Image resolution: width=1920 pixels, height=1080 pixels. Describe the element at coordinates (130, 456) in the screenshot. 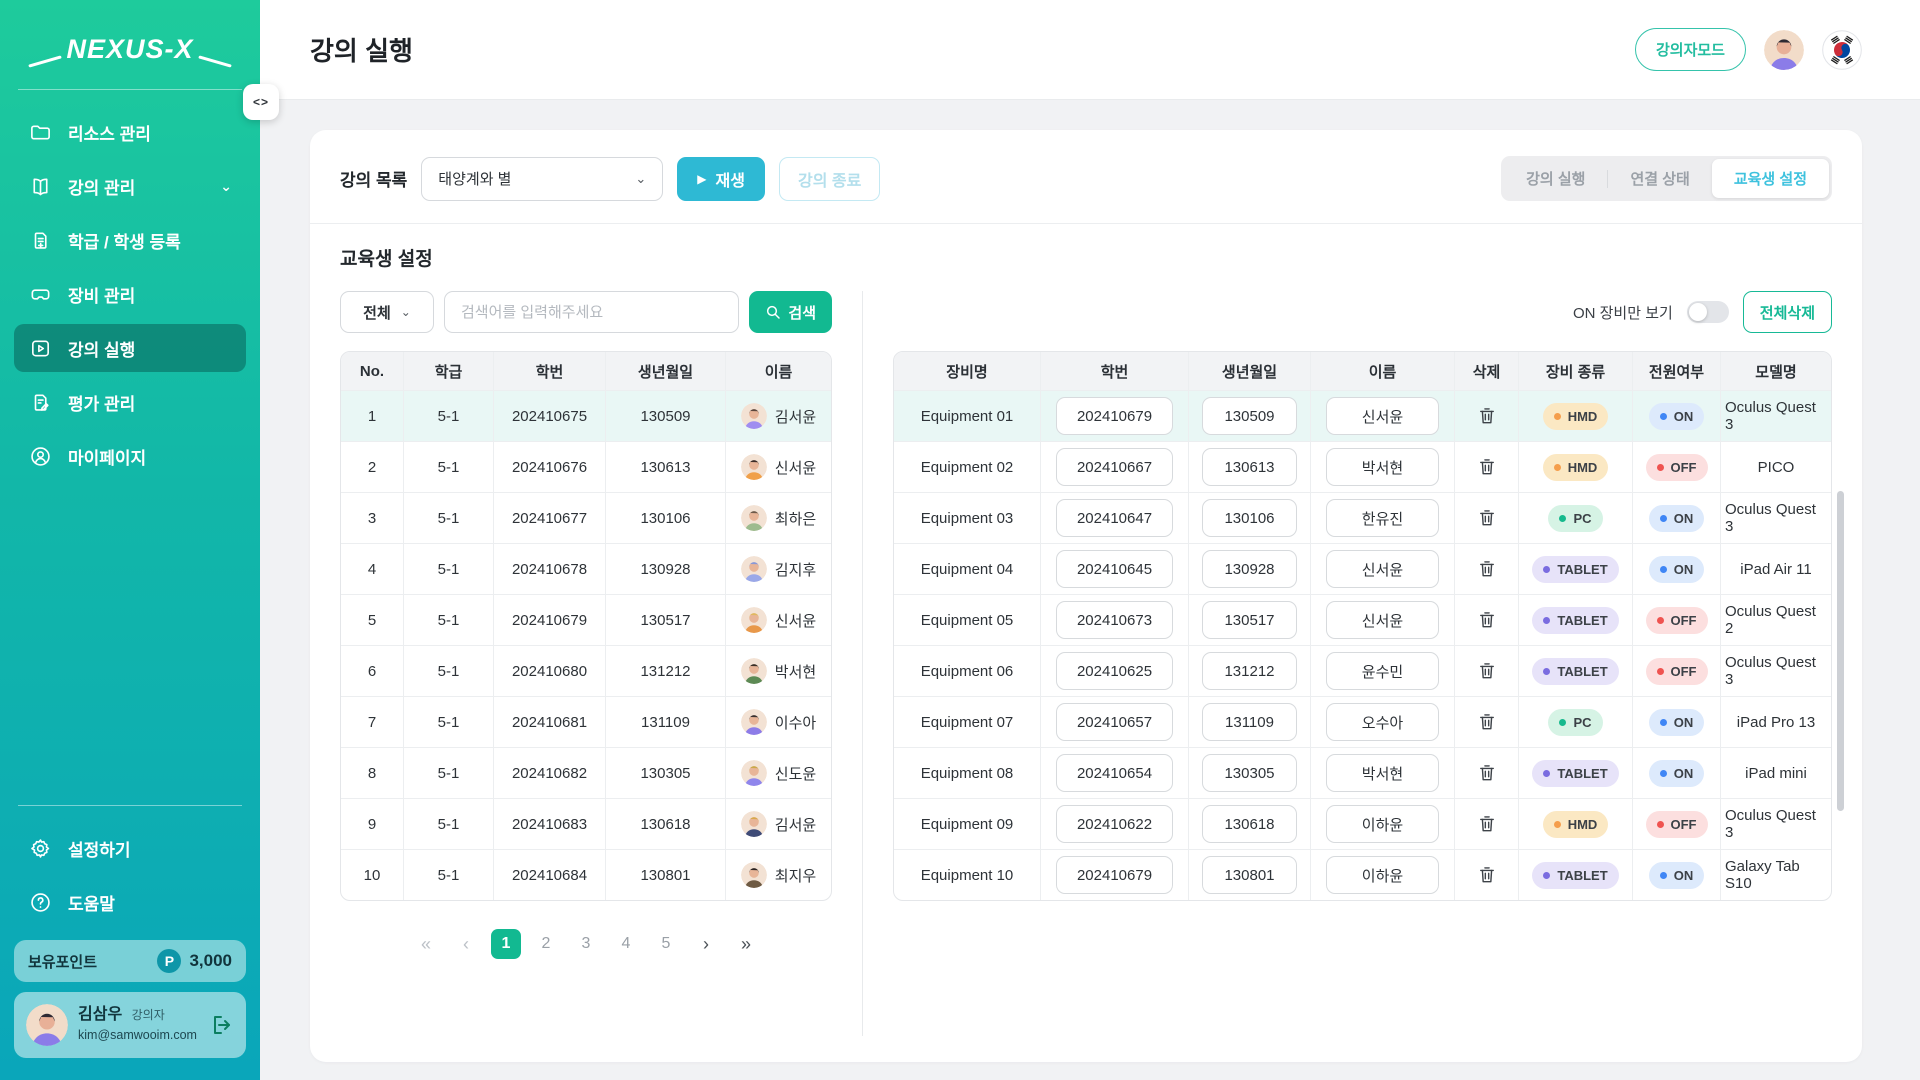

I see `sidebar-item-7: 마이페이지` at that location.